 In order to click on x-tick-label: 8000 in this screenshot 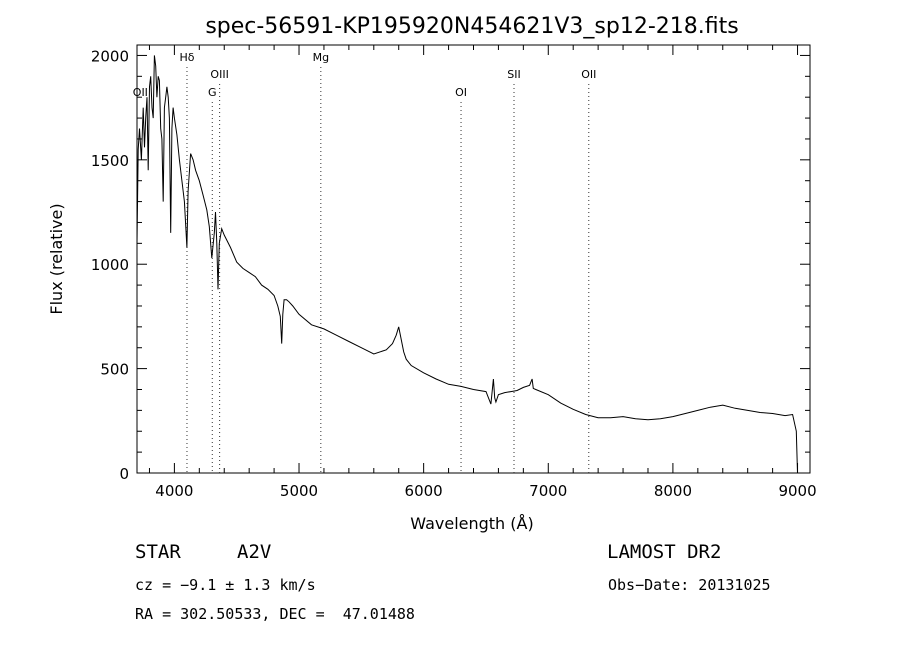, I will do `click(673, 491)`.